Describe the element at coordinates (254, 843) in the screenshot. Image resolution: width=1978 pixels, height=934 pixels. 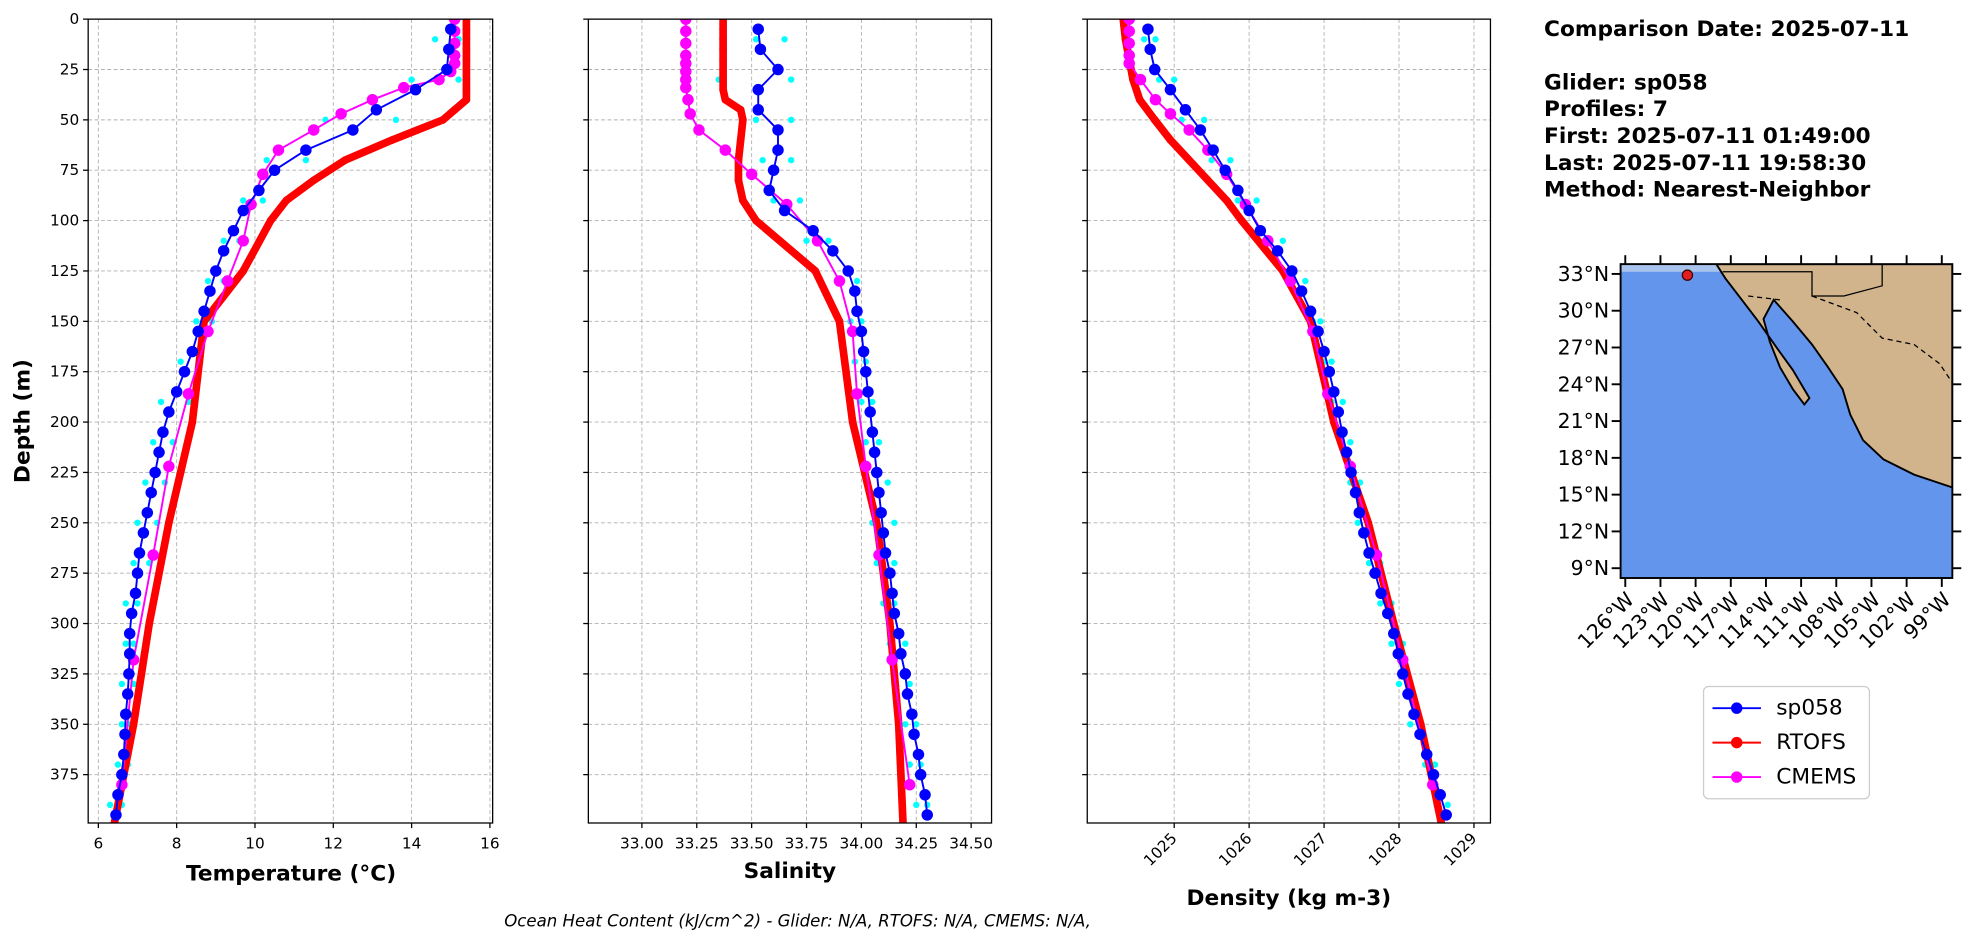
I see `x-tick-label: 10` at that location.